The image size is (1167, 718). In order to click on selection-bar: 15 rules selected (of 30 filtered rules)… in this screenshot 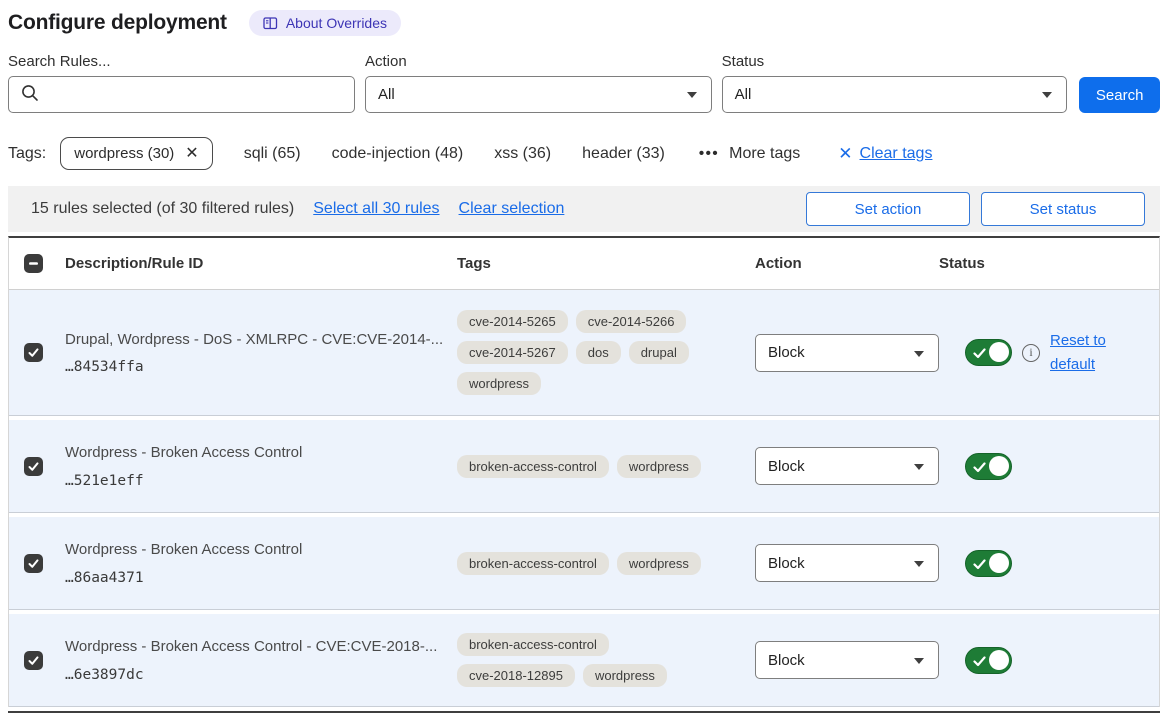, I will do `click(584, 209)`.